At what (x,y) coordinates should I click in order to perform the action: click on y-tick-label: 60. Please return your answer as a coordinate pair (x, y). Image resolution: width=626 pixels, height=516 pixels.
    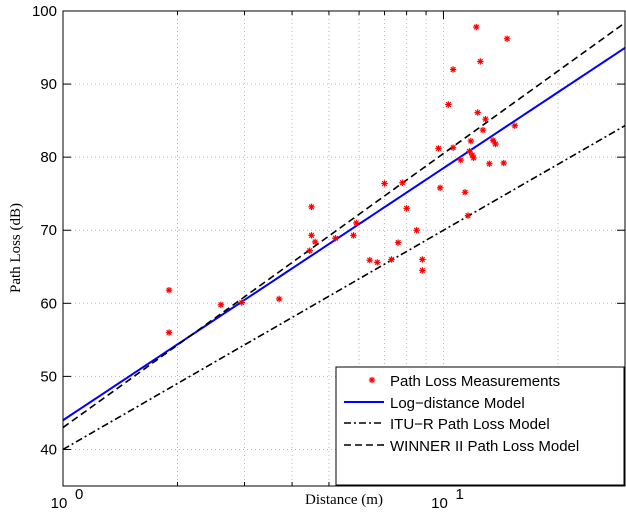
    Looking at the image, I should click on (48, 303).